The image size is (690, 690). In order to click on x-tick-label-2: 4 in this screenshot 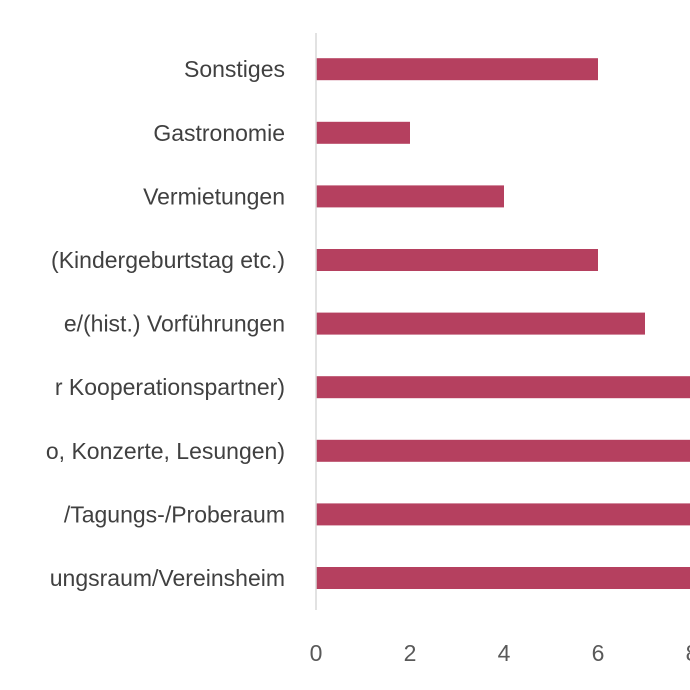, I will do `click(504, 653)`.